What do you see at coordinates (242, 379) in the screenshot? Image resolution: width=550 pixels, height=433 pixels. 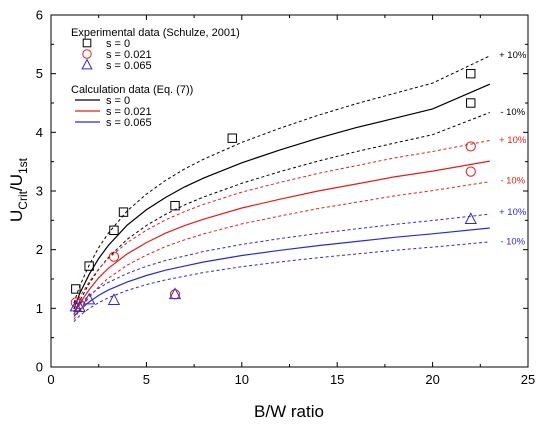 I see `x-tick-label: 10` at bounding box center [242, 379].